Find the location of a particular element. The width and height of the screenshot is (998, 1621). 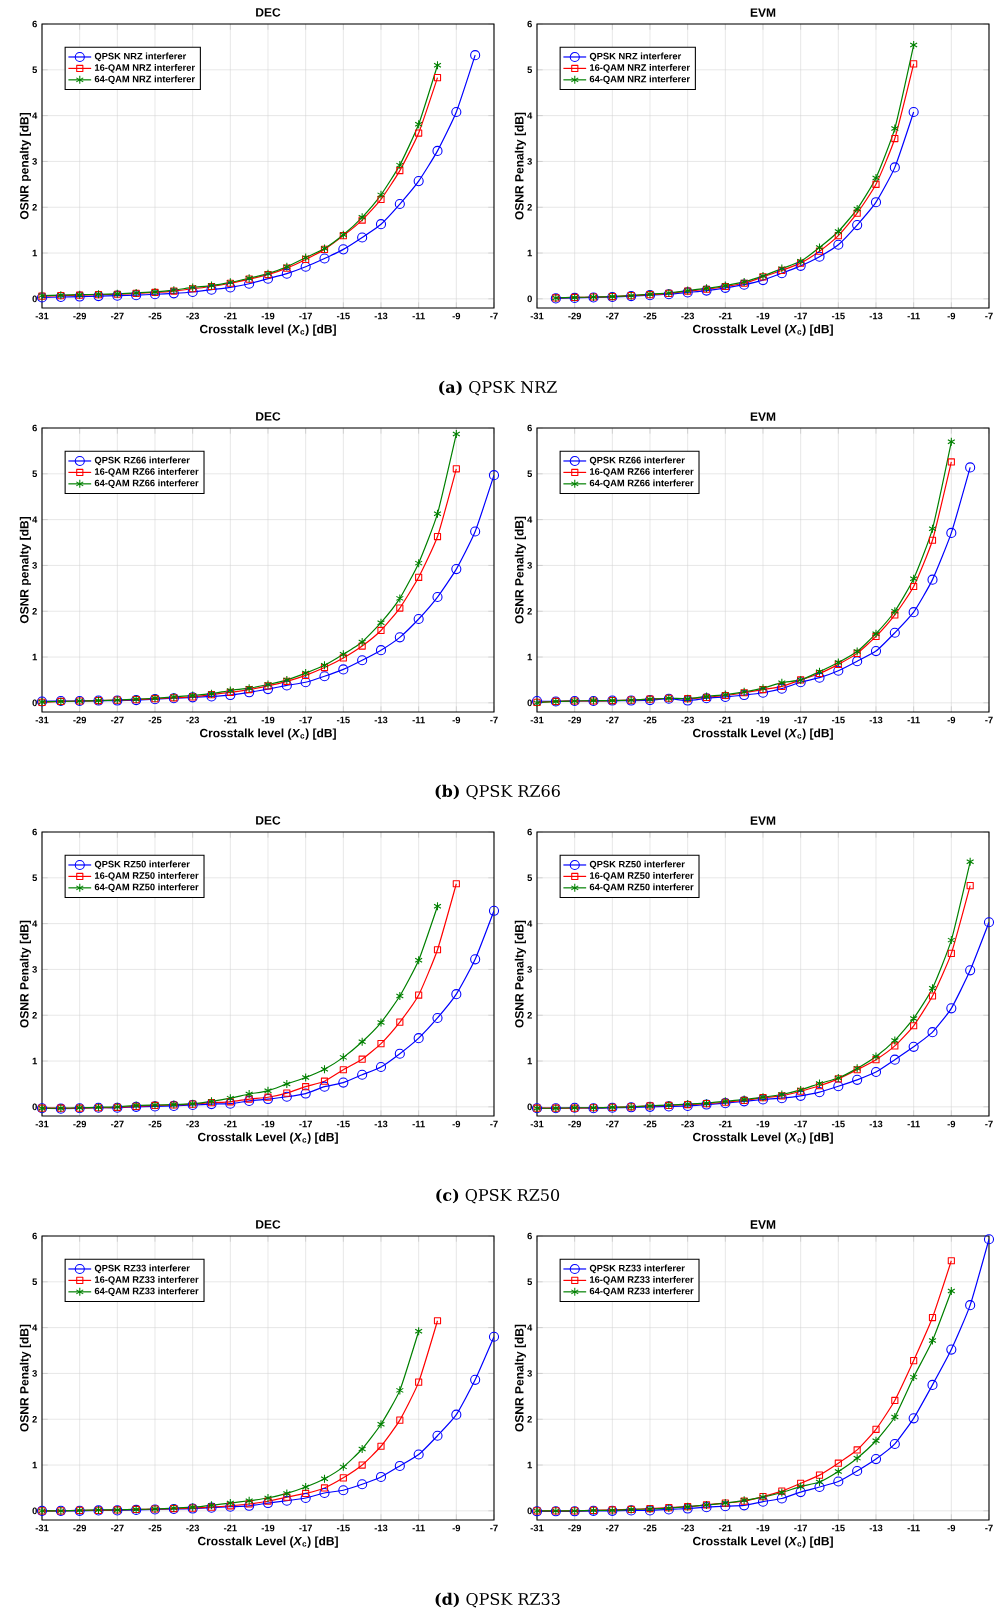

x-tick-label: -27 is located at coordinates (612, 720).